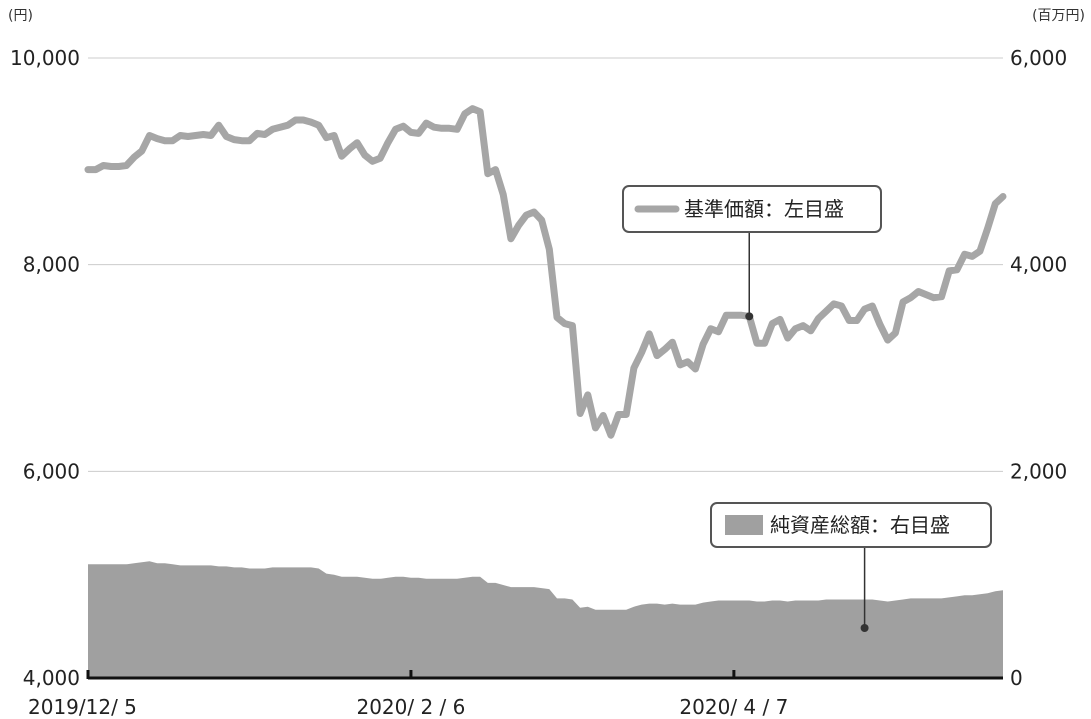 The image size is (1091, 719). I want to click on nav-legend-label: 基準価額：左目盛, so click(764, 209).